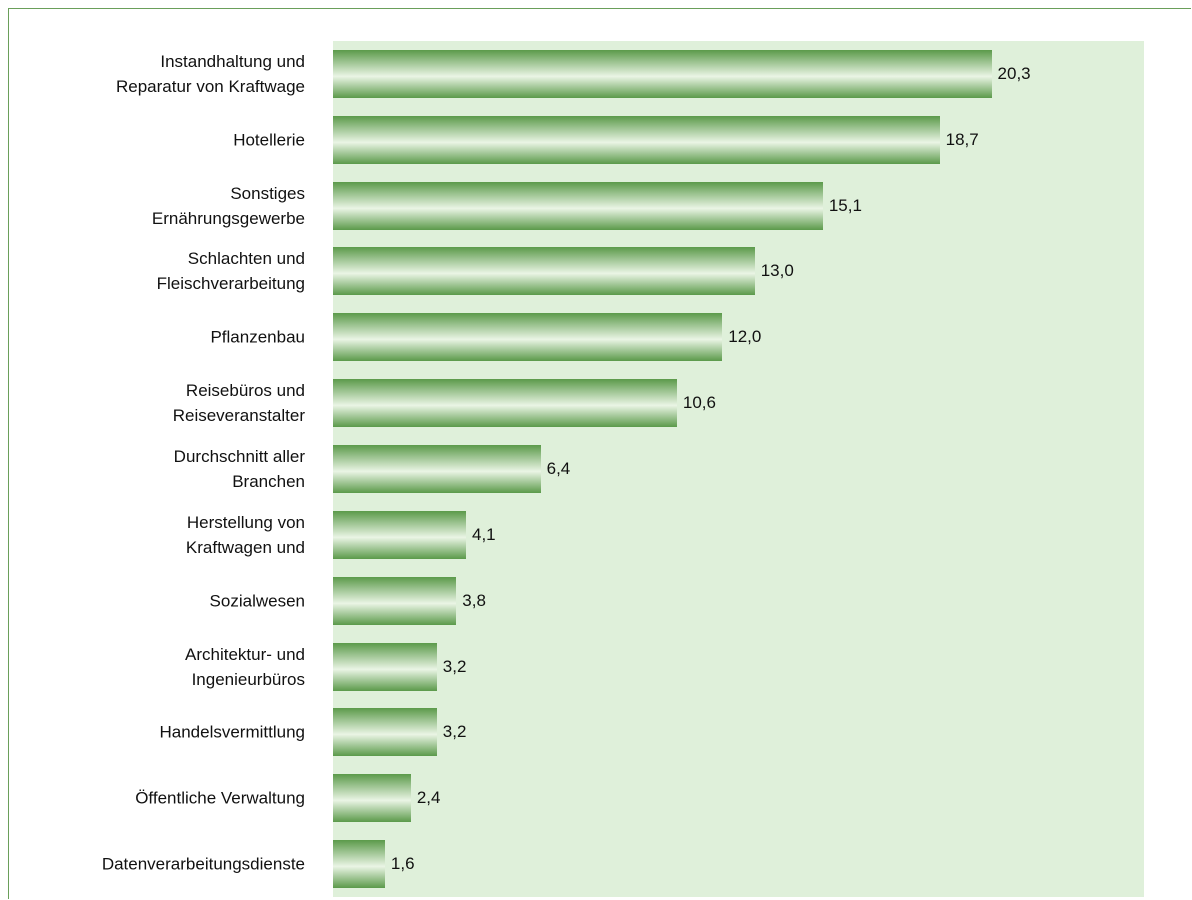  I want to click on value-label: 20,3, so click(1014, 73).